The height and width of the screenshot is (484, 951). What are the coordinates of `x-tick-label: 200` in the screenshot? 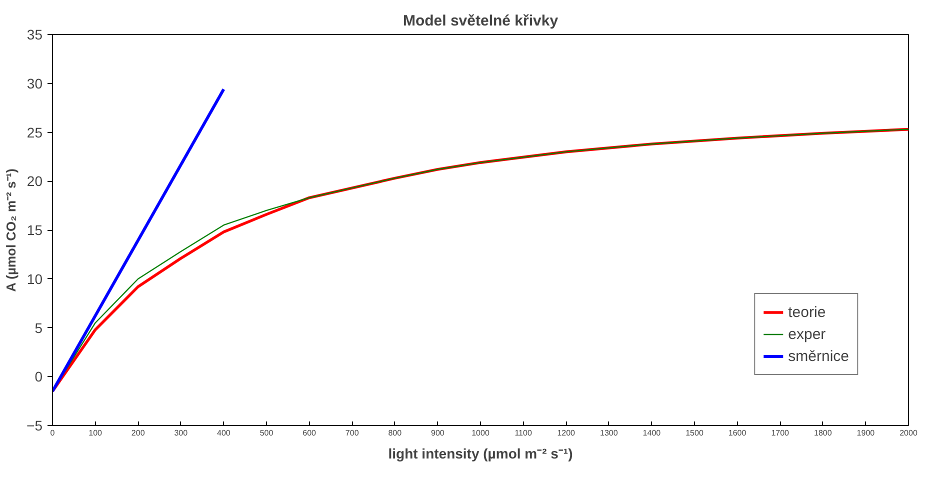 It's located at (138, 433).